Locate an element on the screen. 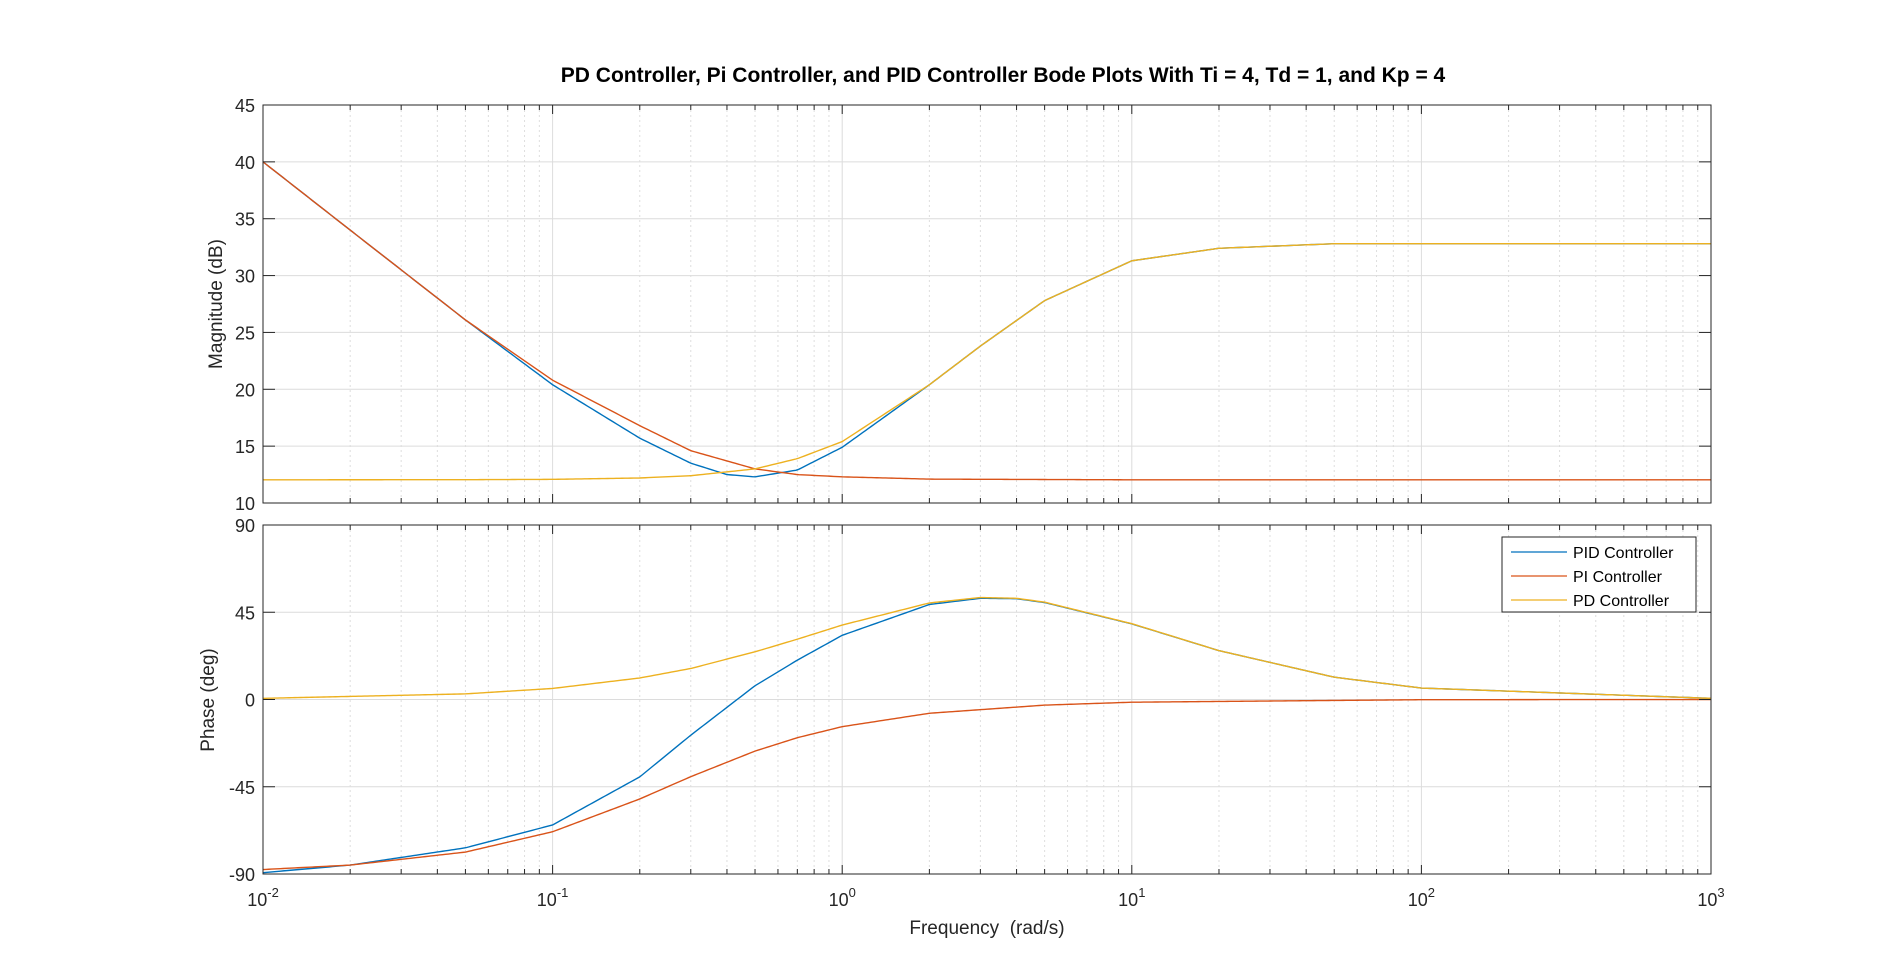  magnitude-y-tick-label: 30 is located at coordinates (245, 277).